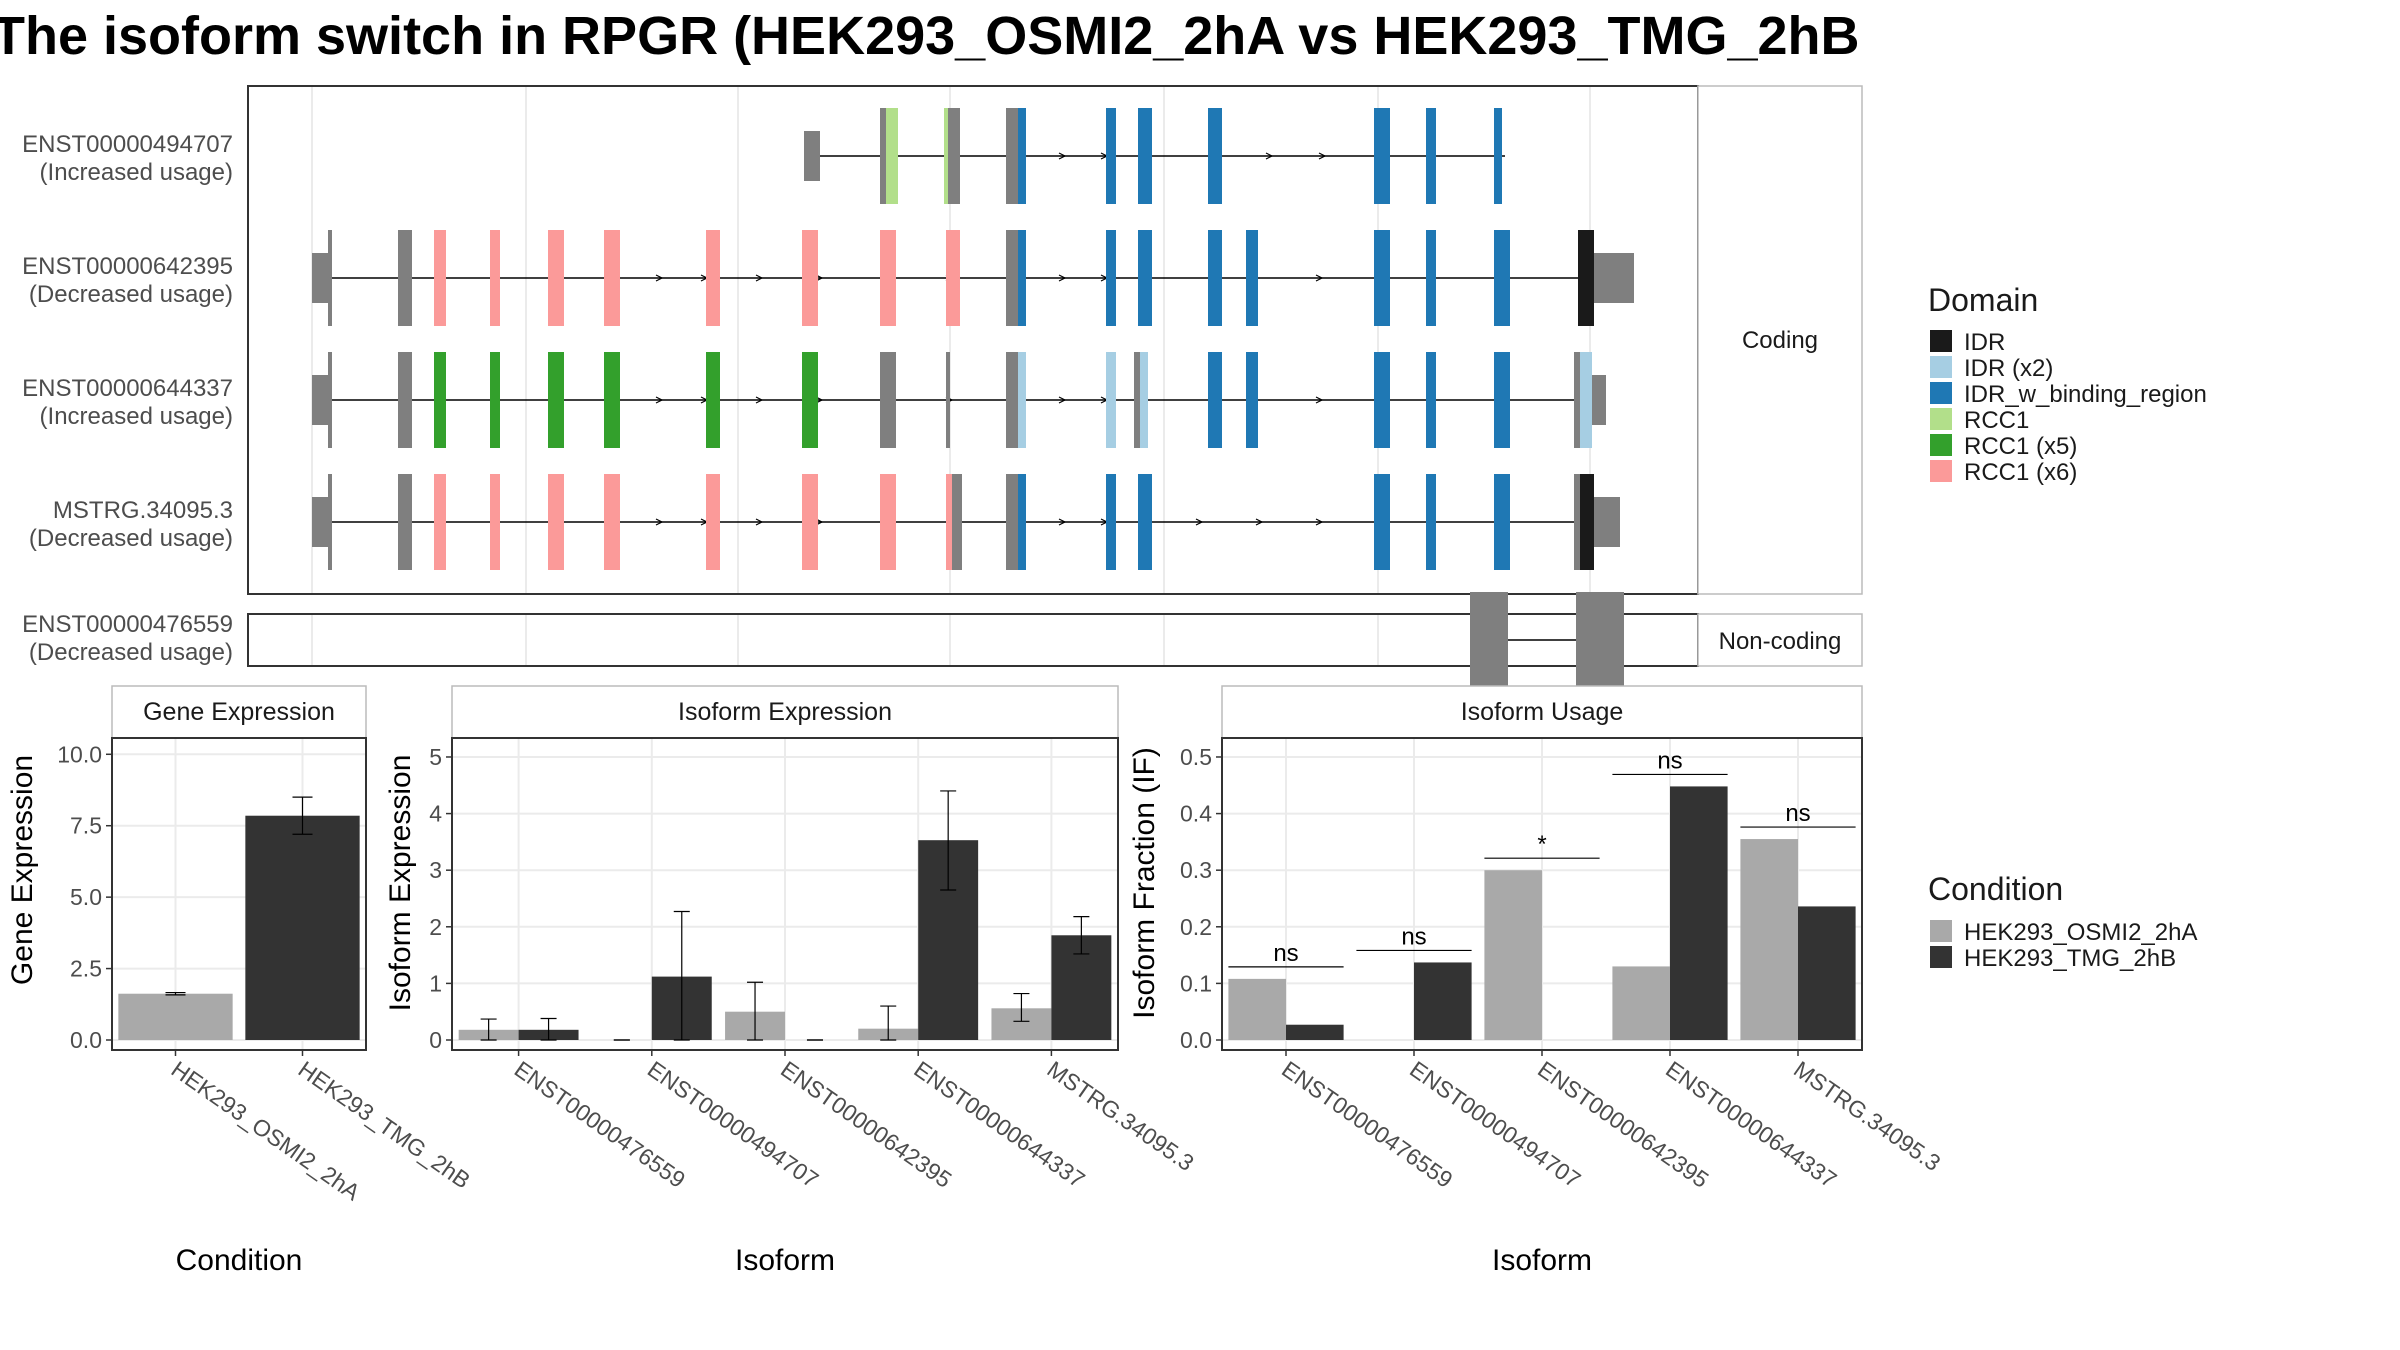 The height and width of the screenshot is (1350, 2400). What do you see at coordinates (2085, 394) in the screenshot?
I see `legend-label-idr-binding: IDR_w_binding_region` at bounding box center [2085, 394].